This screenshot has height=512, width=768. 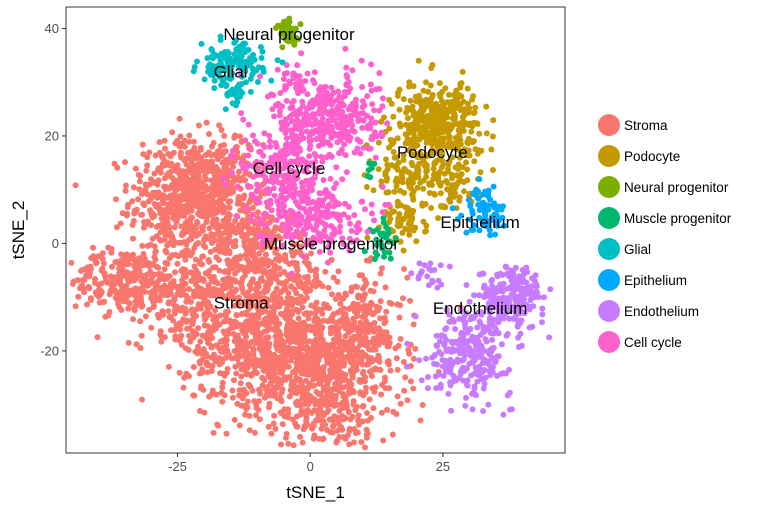 What do you see at coordinates (478, 339) in the screenshot?
I see `series-endothelium` at bounding box center [478, 339].